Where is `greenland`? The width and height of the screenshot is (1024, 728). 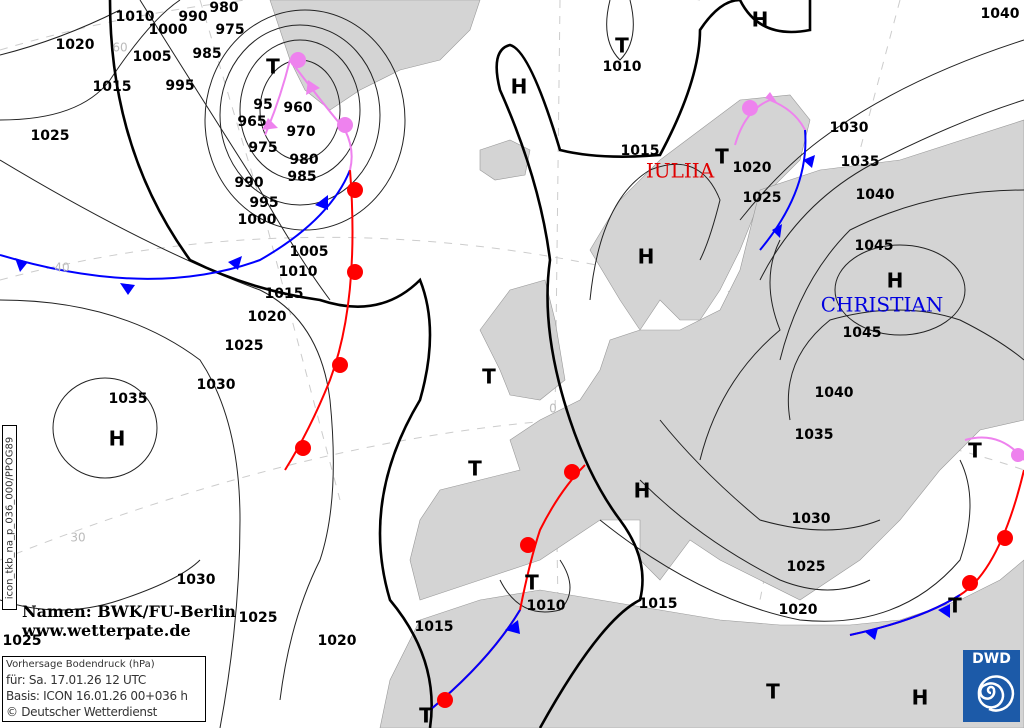 greenland is located at coordinates (375, 55).